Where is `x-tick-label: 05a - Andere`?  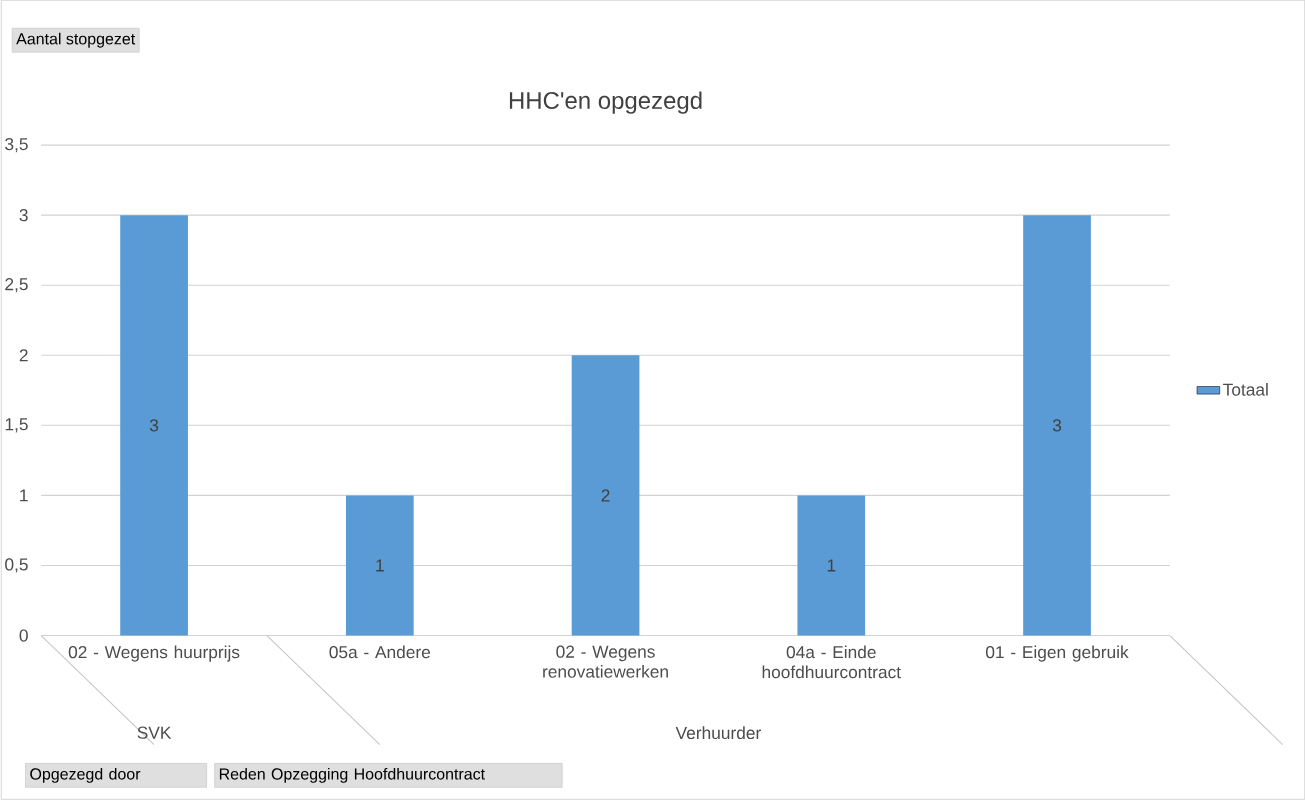
x-tick-label: 05a - Andere is located at coordinates (380, 652).